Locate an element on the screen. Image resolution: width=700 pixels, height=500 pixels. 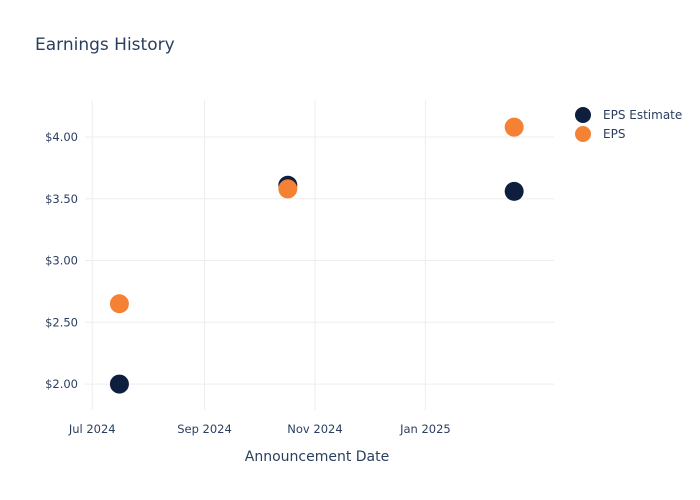
y-tick-label: $2.50 is located at coordinates (61, 322).